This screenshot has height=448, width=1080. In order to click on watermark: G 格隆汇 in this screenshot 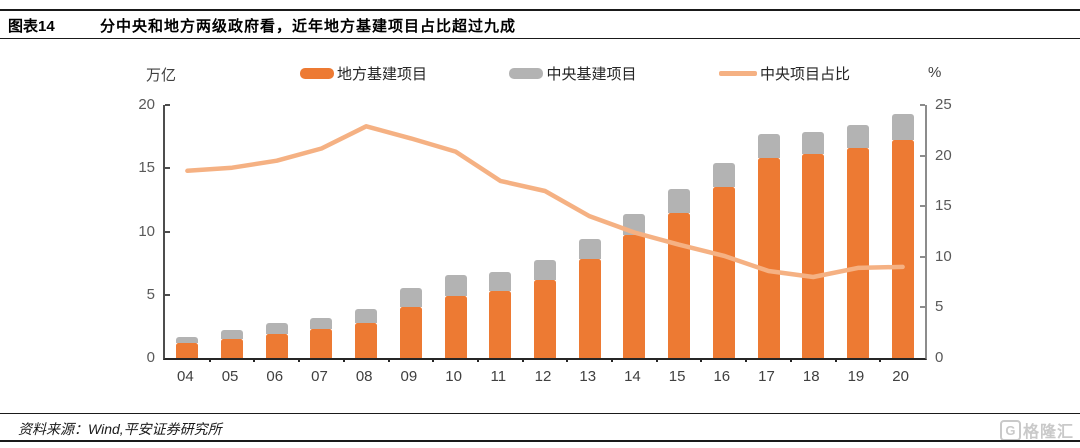, I will do `click(1036, 430)`.